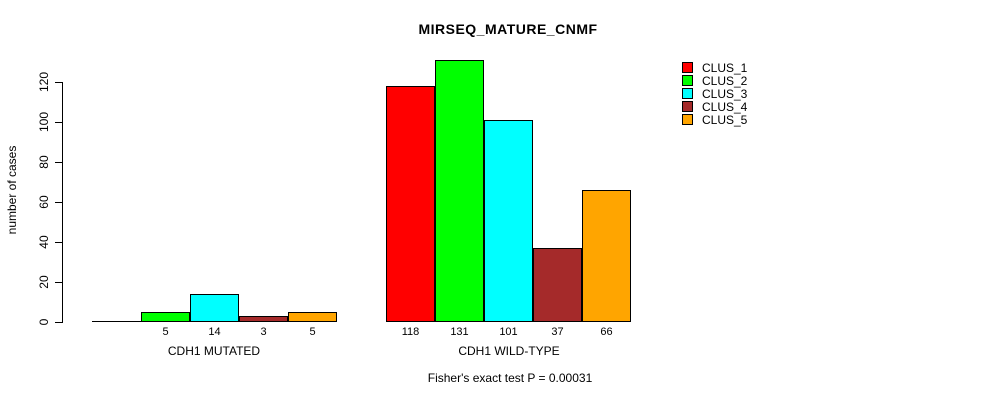 The image size is (990, 400). I want to click on legend-label-clus_1: CLUS_1, so click(725, 68).